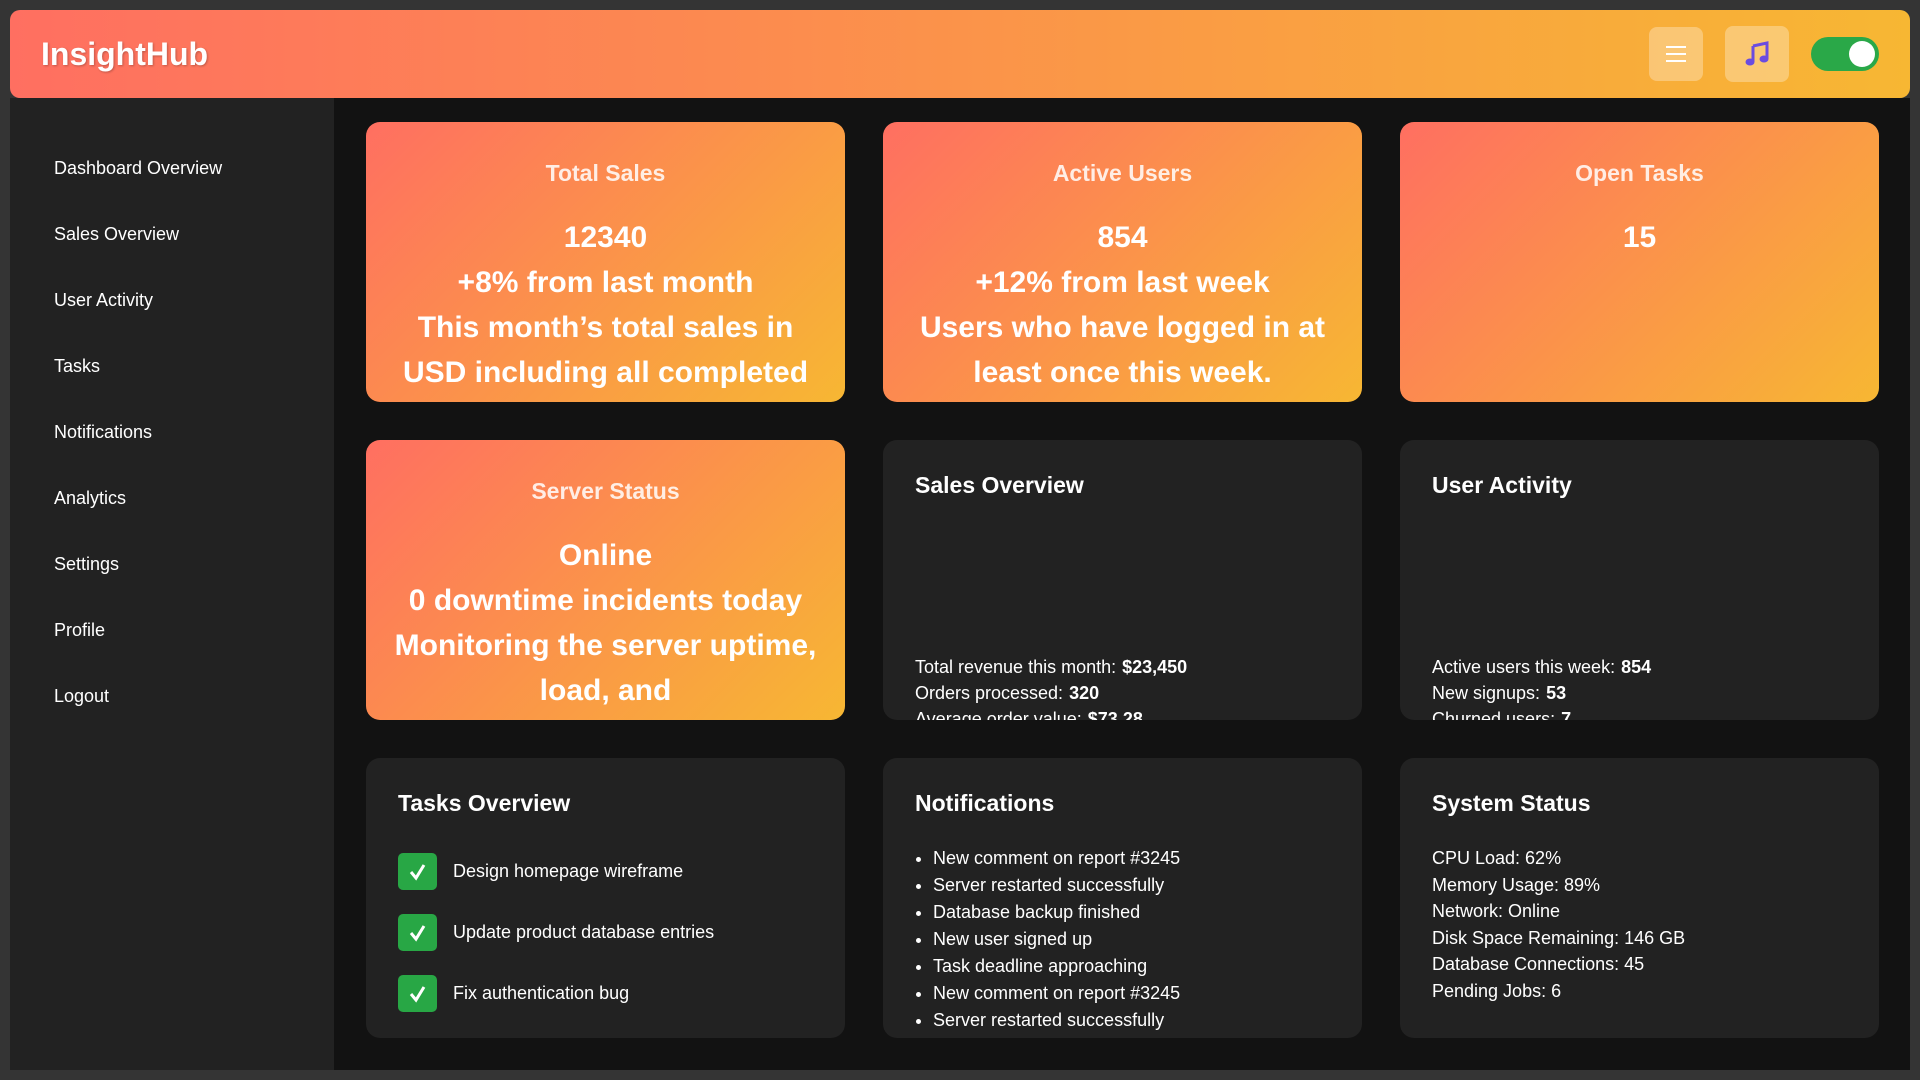  Describe the element at coordinates (605, 173) in the screenshot. I see `stat-title: Total Sales` at that location.